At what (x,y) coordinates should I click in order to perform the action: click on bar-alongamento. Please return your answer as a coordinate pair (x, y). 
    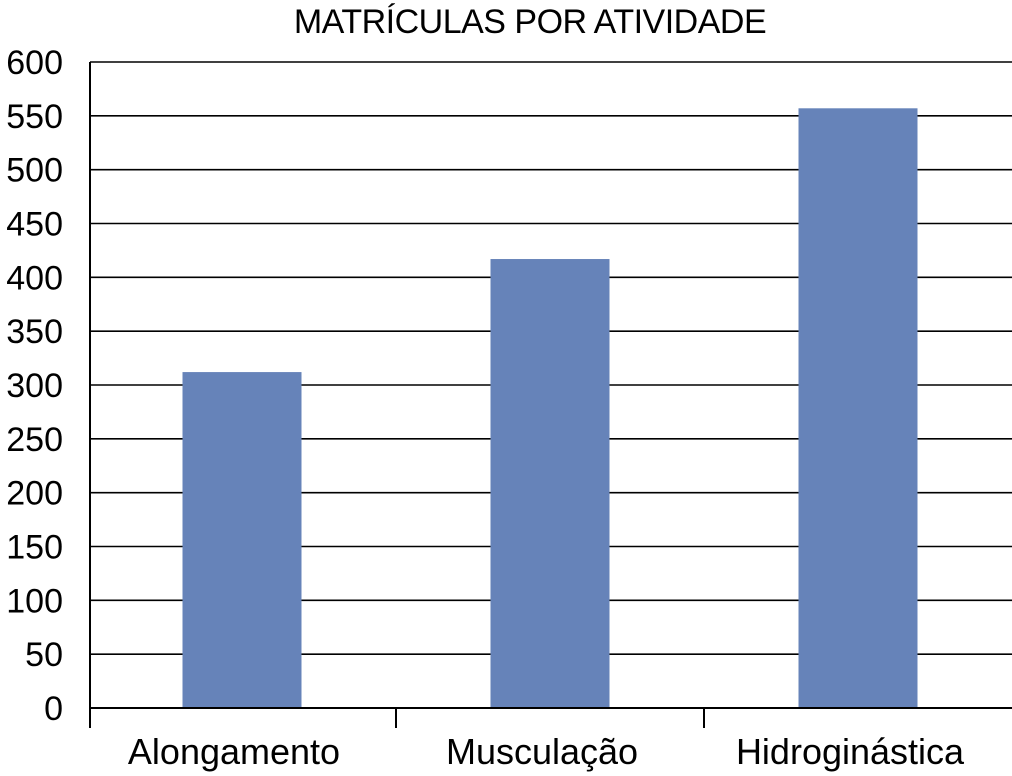
    Looking at the image, I should click on (242, 540).